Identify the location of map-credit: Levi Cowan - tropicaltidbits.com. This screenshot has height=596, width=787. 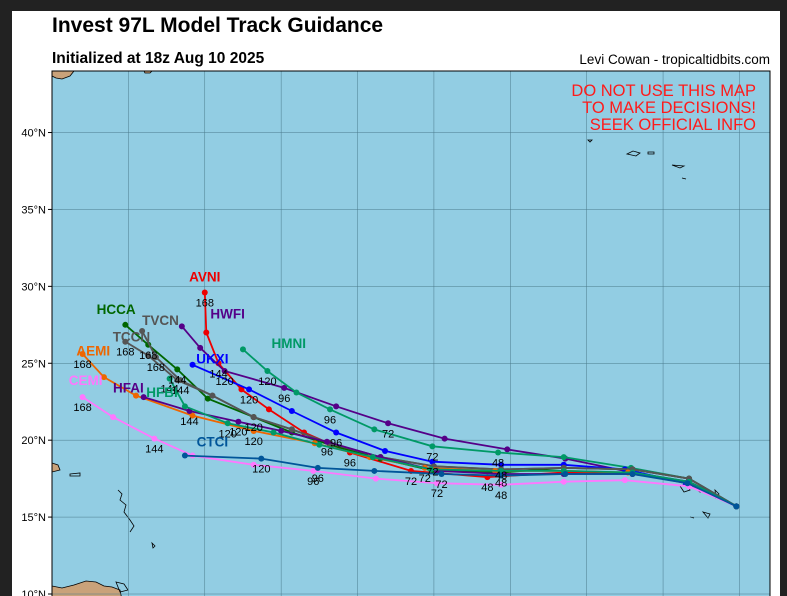
(674, 59).